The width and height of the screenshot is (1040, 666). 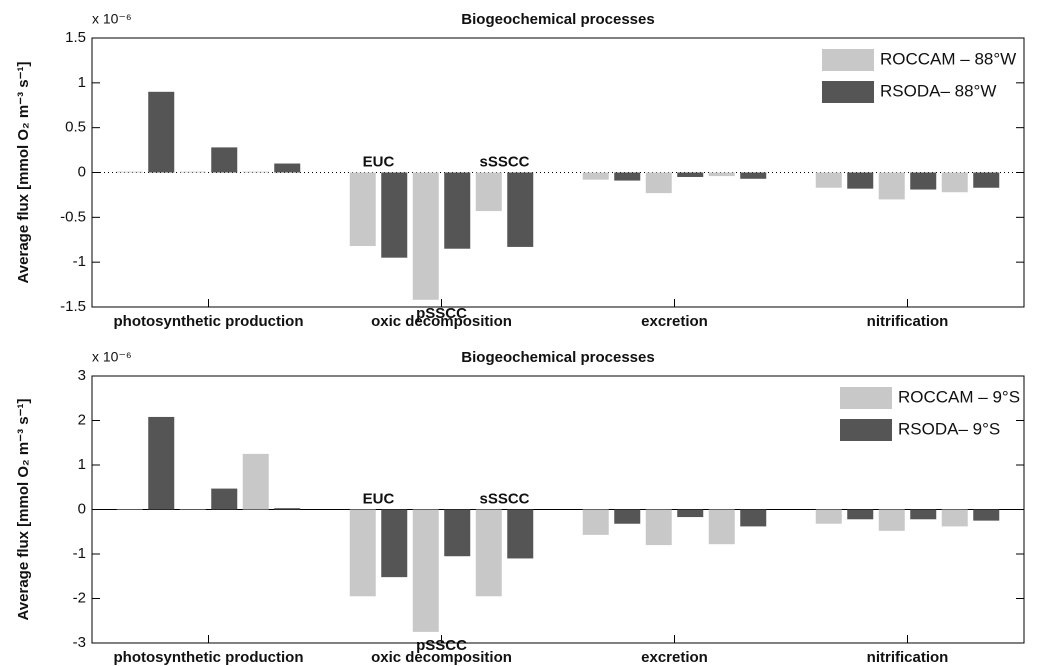 I want to click on legend-label: RSODA– 88°W, so click(x=938, y=90).